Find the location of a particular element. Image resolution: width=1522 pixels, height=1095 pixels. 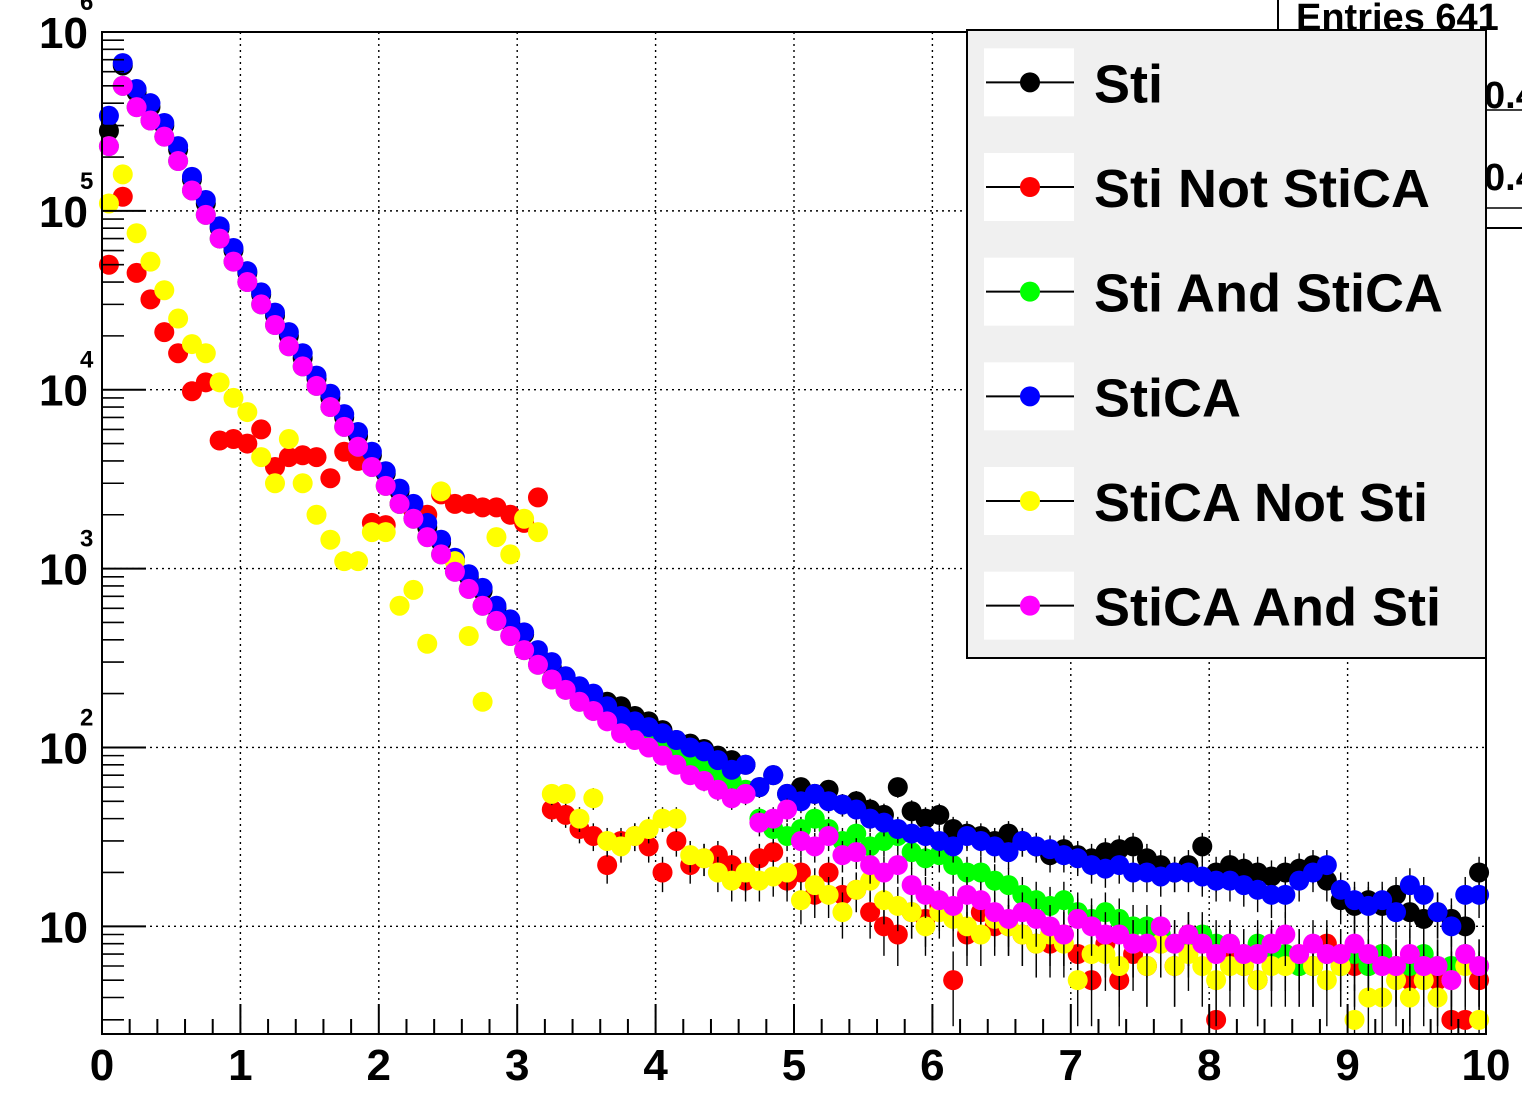

legend-label: Sti is located at coordinates (1128, 84).